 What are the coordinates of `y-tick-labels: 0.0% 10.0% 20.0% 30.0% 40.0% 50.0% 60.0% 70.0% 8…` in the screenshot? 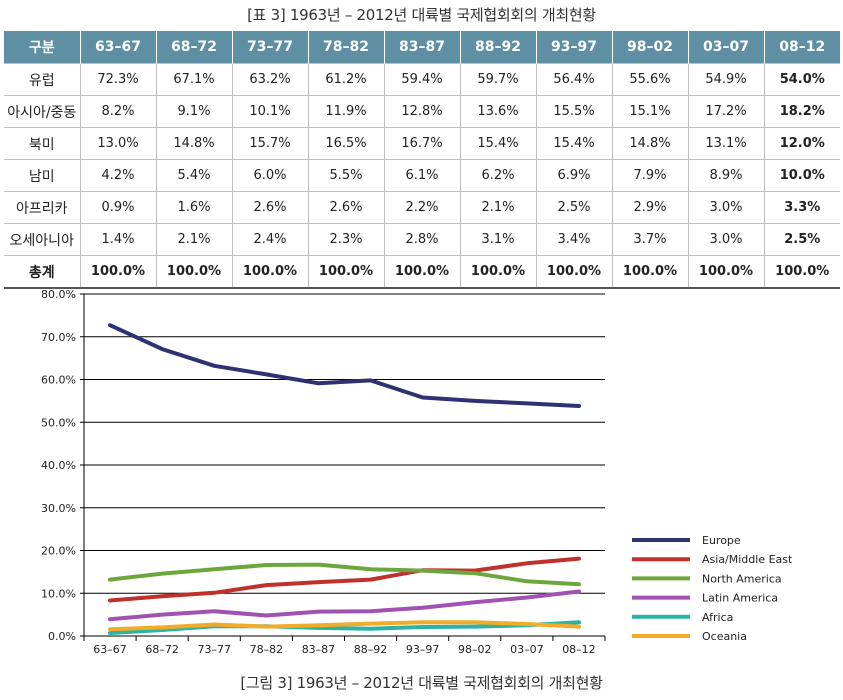 It's located at (58, 465).